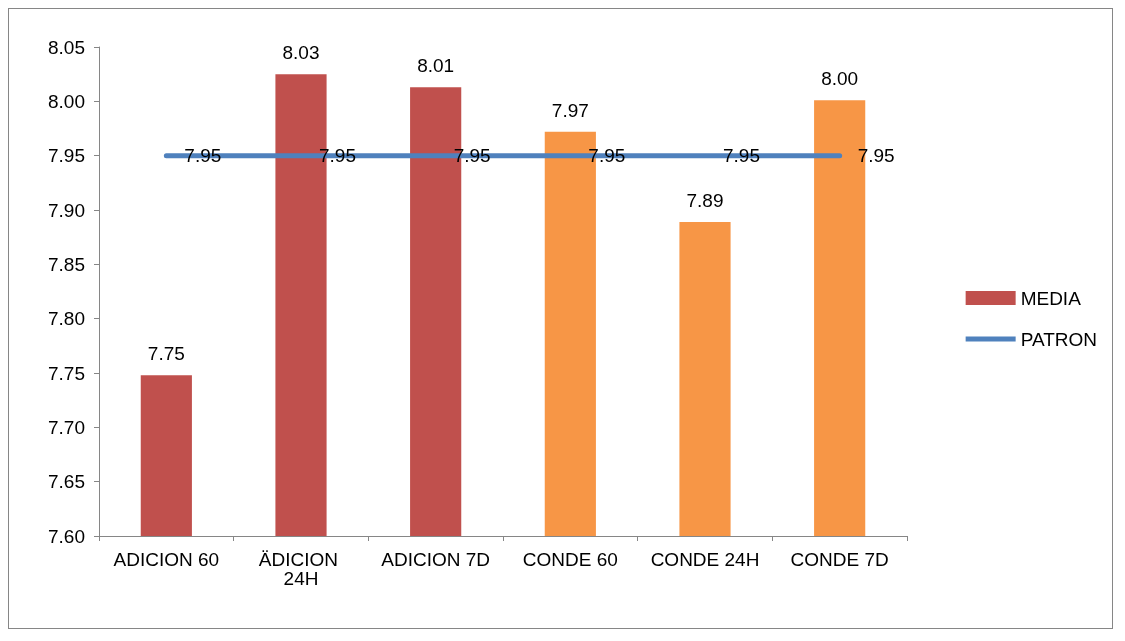 This screenshot has height=641, width=1125. I want to click on x-tick-label: CONDE 60, so click(570, 559).